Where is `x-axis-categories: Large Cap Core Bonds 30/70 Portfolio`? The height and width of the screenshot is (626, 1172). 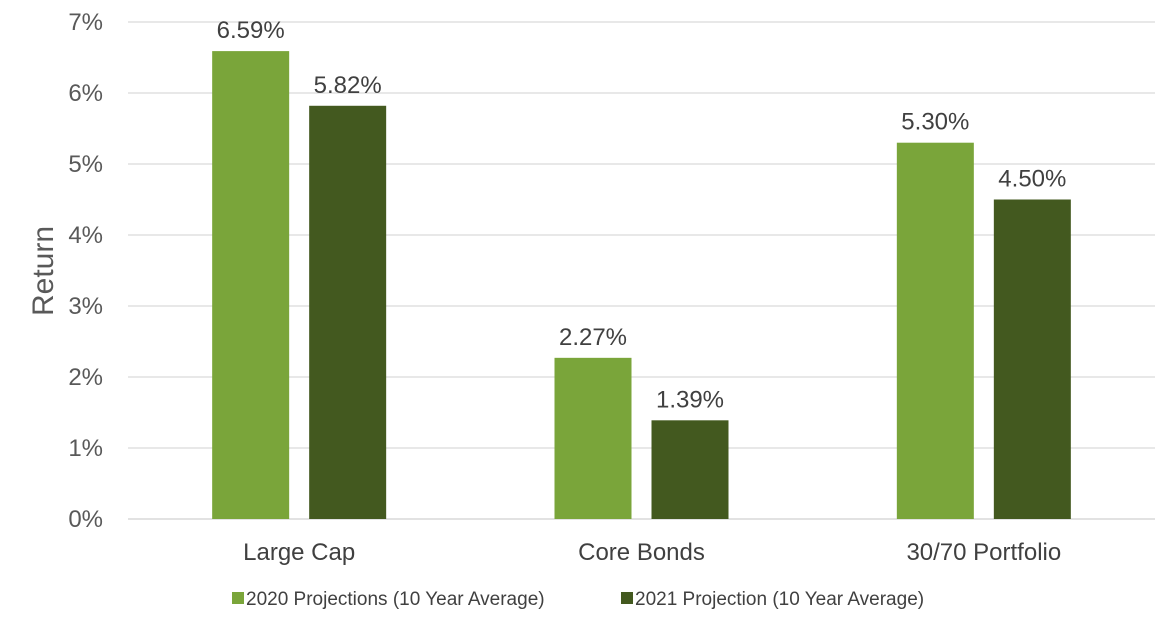 x-axis-categories: Large Cap Core Bonds 30/70 Portfolio is located at coordinates (652, 552).